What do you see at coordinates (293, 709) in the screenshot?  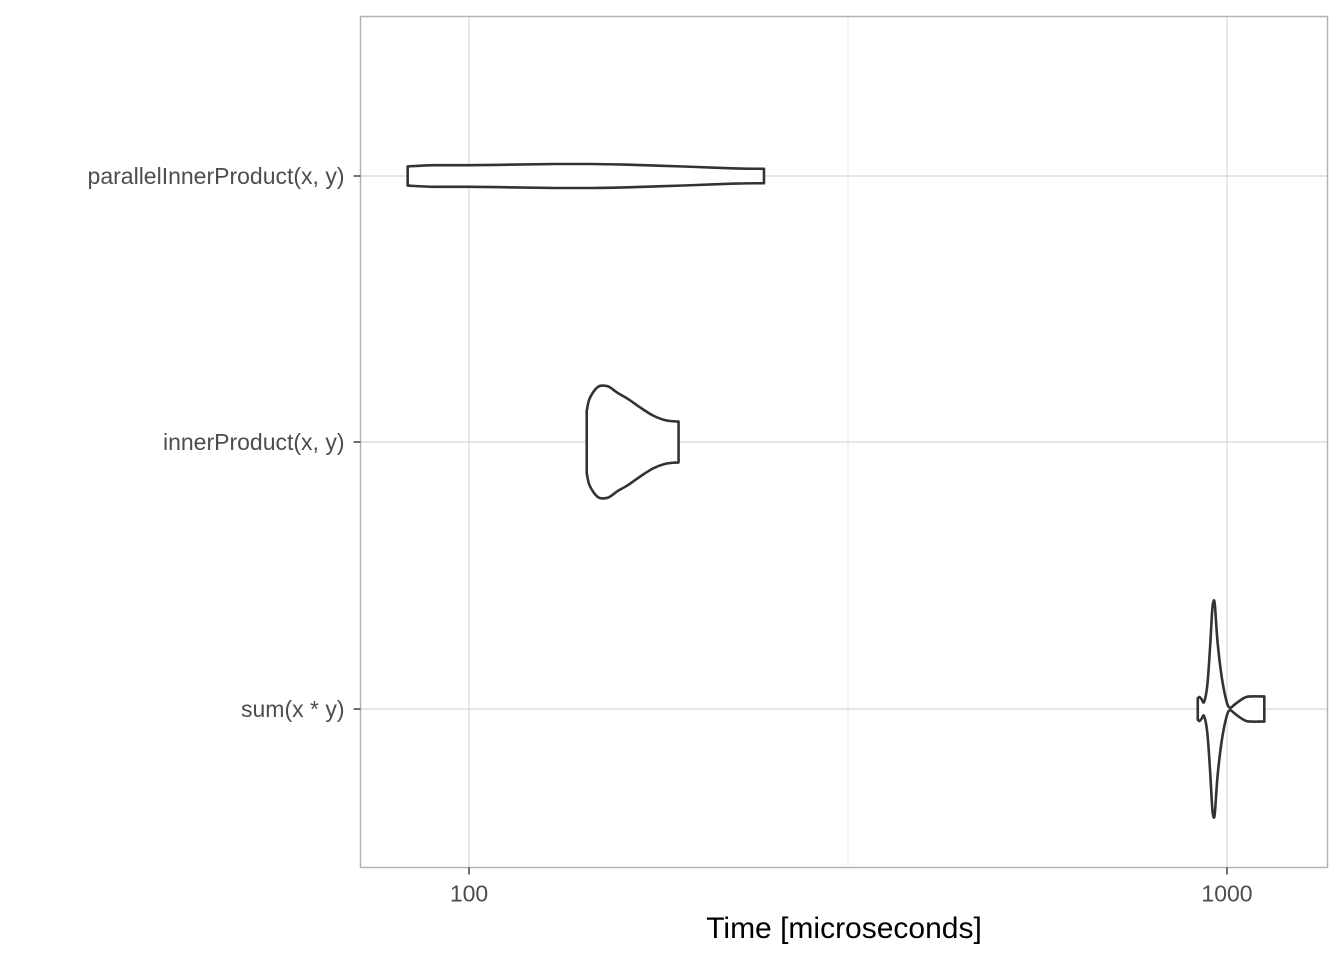 I see `y-tick-label: sum(x * y)` at bounding box center [293, 709].